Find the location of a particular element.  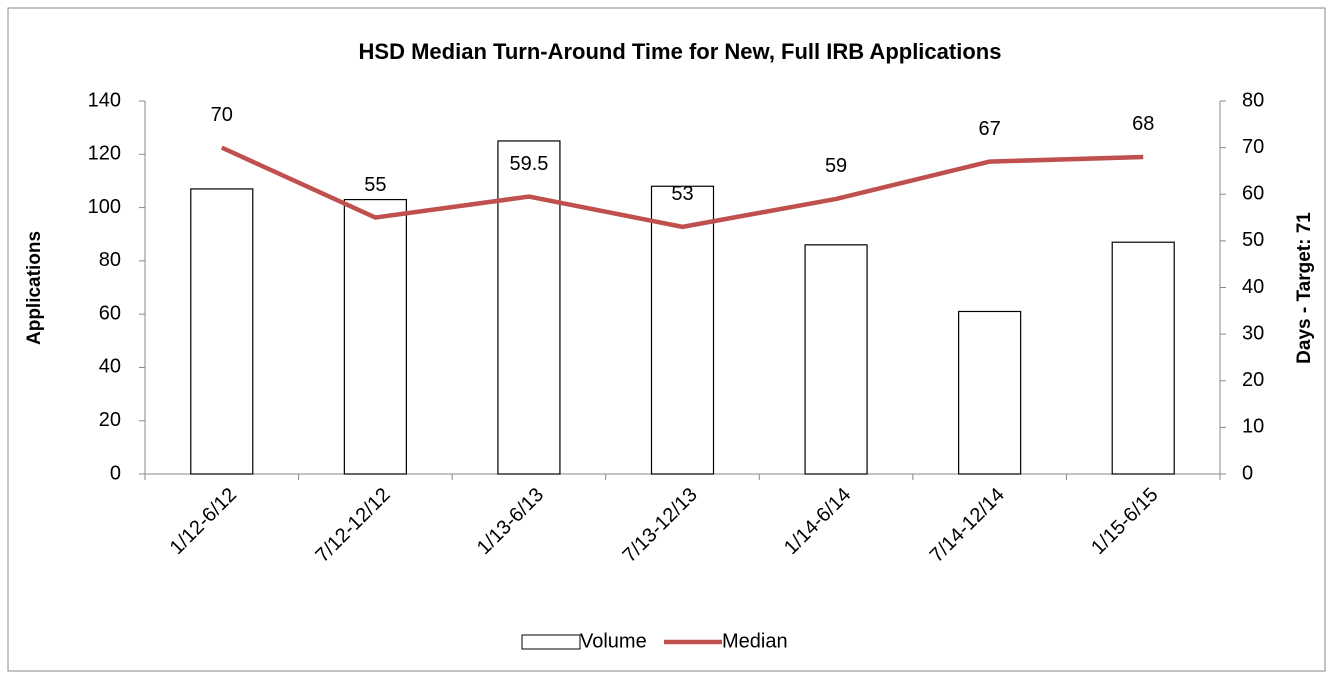

legend-label: Volume is located at coordinates (613, 641).